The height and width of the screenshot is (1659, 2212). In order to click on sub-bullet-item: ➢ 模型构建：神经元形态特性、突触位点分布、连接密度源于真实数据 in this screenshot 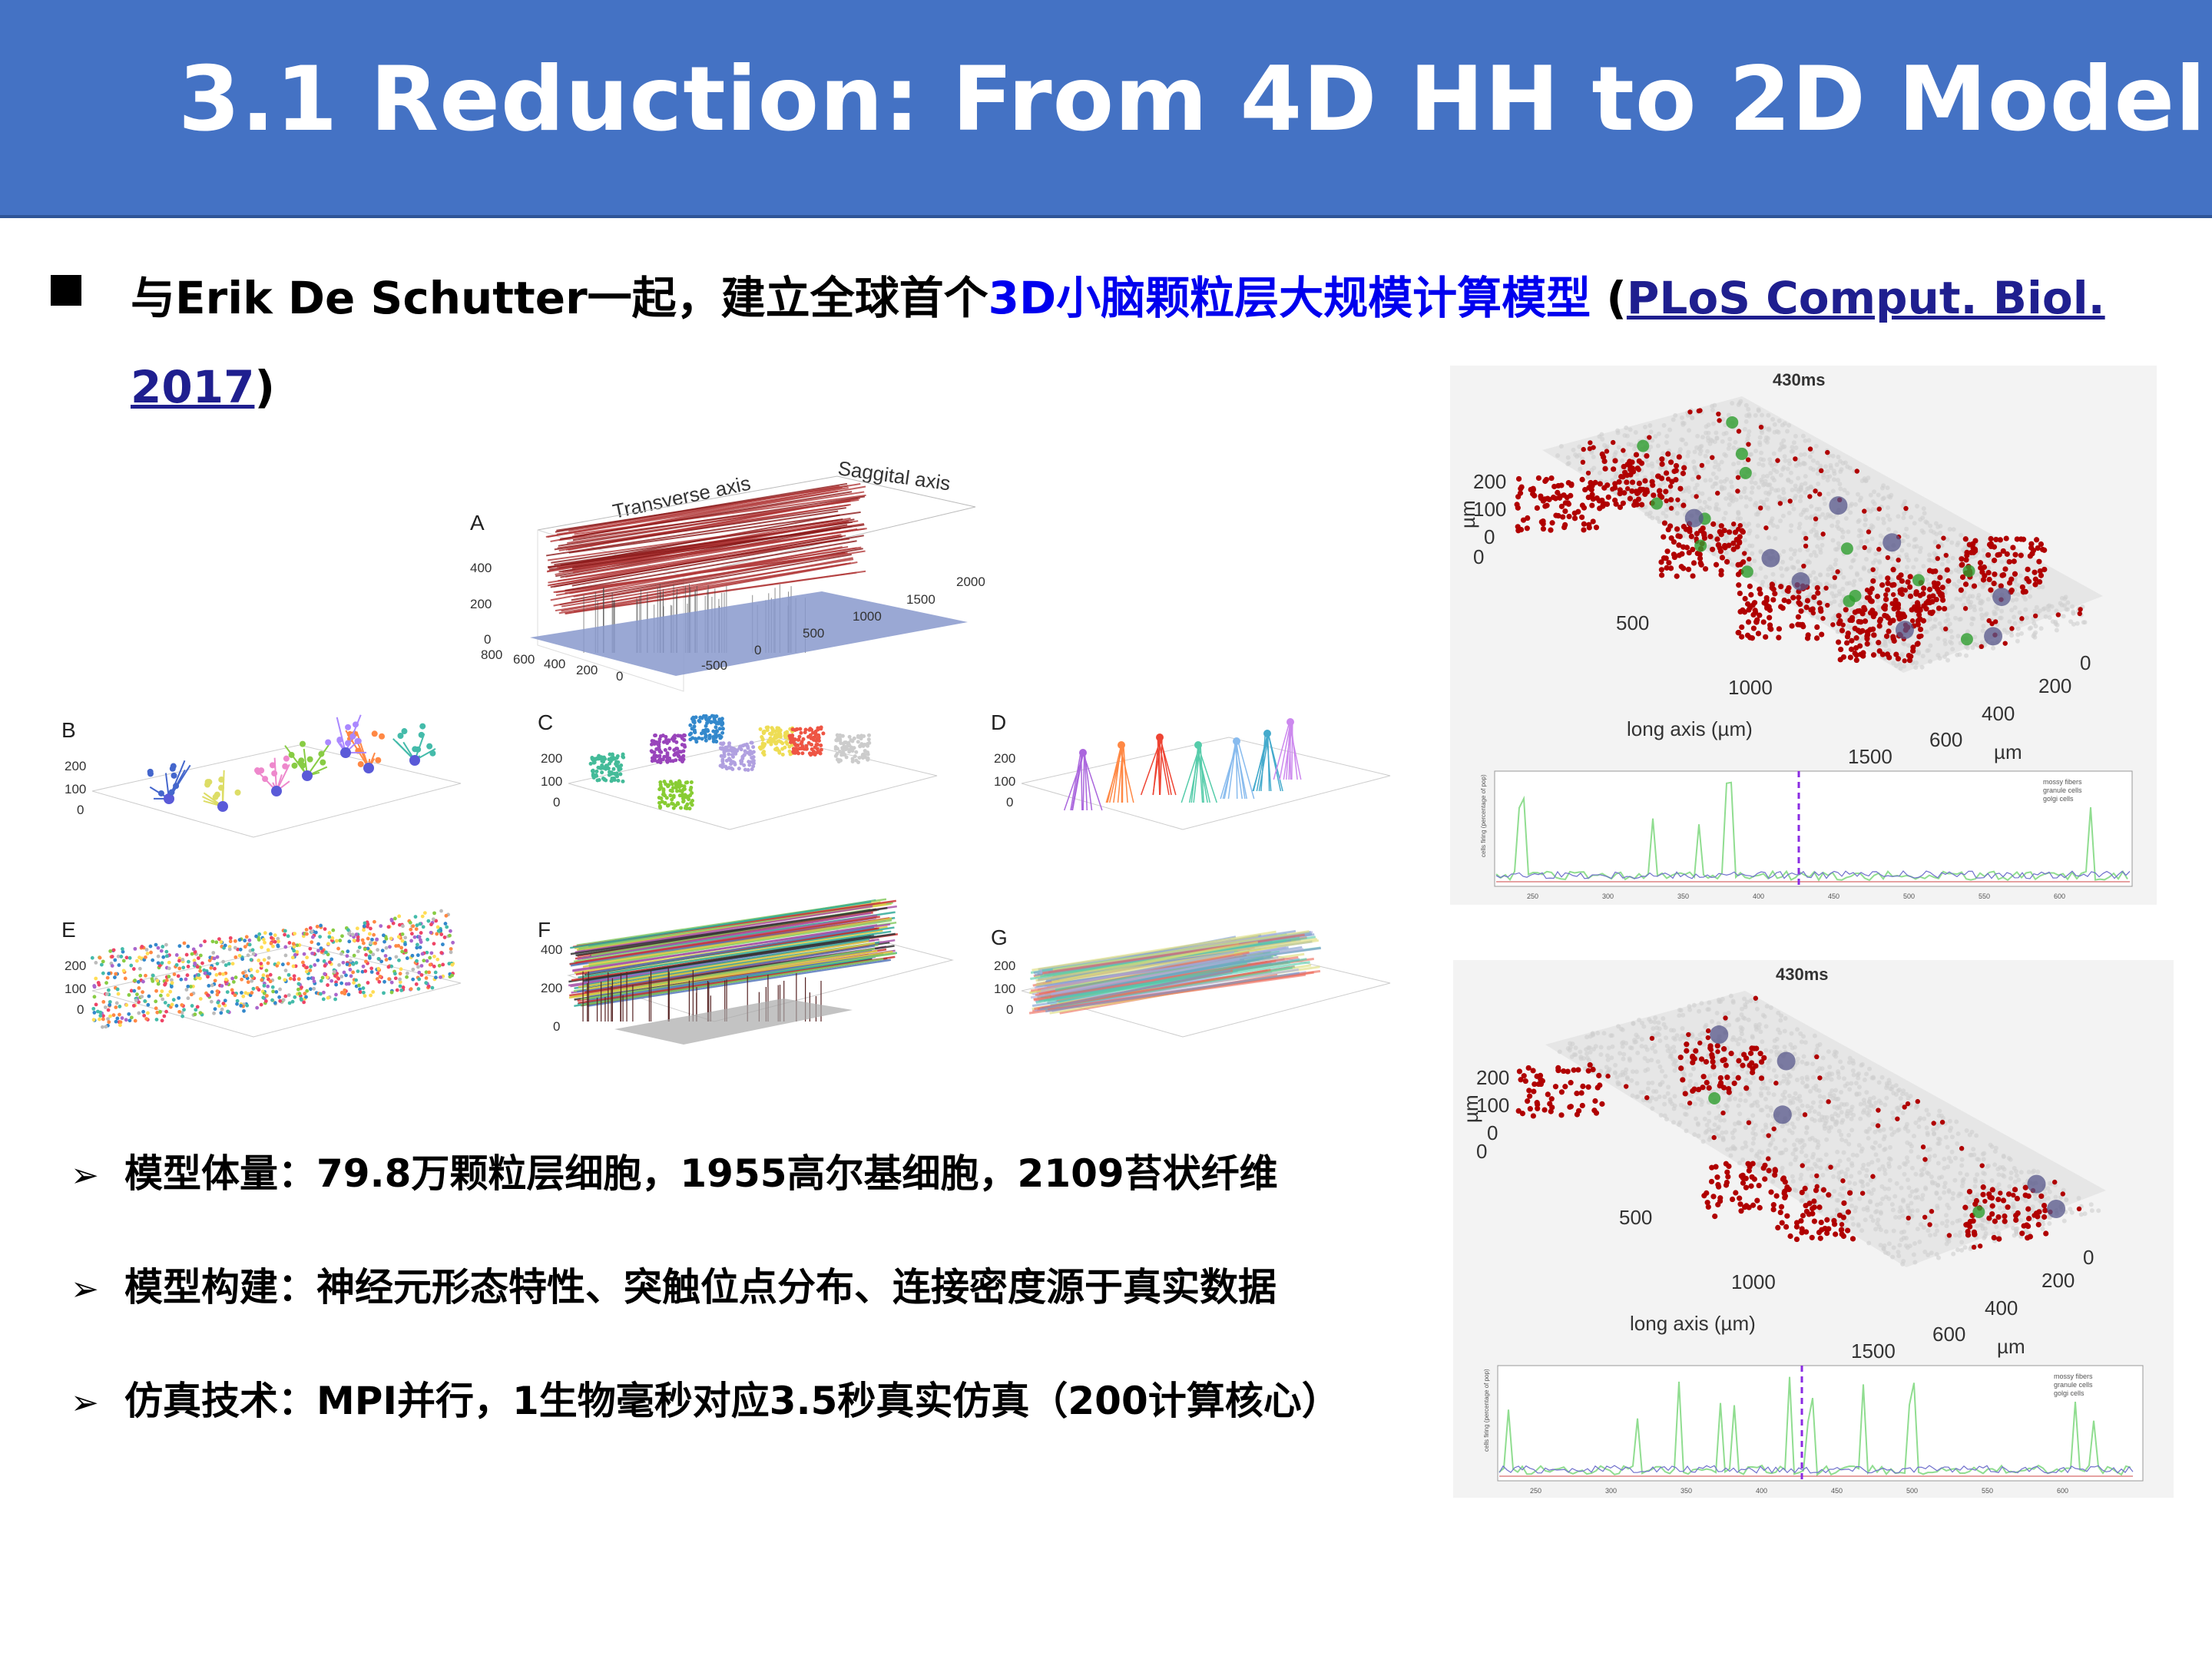, I will do `click(674, 1284)`.